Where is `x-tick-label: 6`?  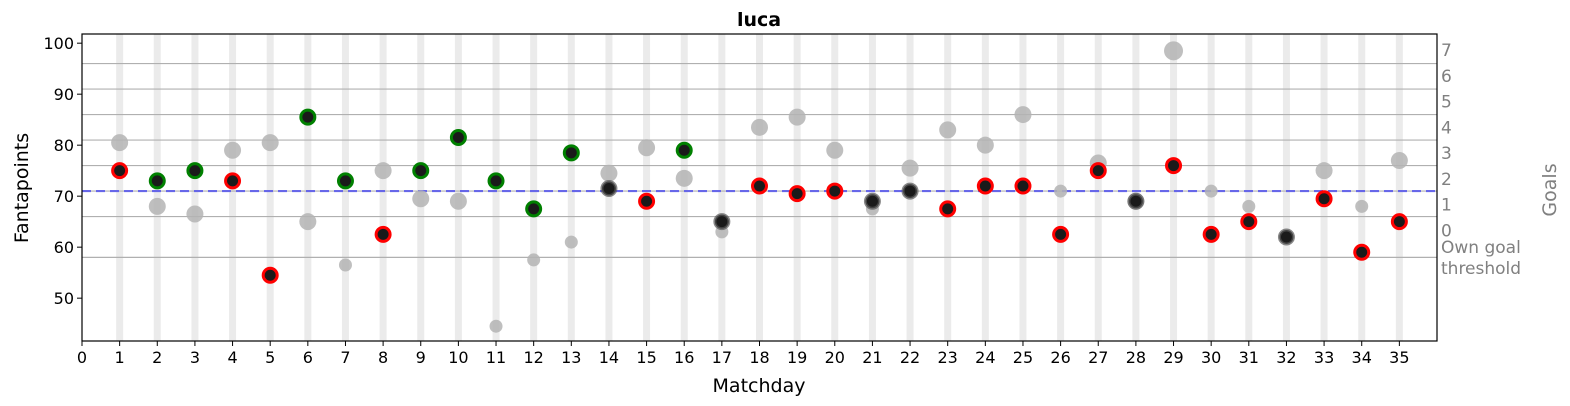
x-tick-label: 6 is located at coordinates (308, 357).